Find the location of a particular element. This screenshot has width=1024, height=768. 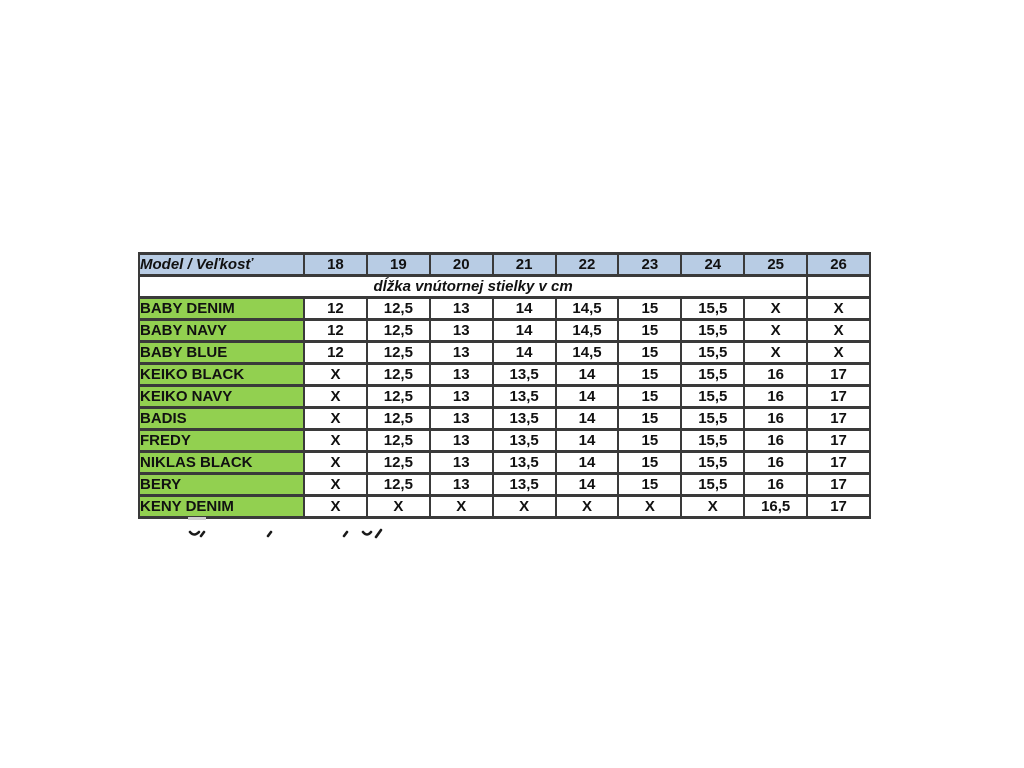

table-row: KEIKO NAVY X 12,5 13 13,5 14 15 15,5 16 17 is located at coordinates (505, 396).